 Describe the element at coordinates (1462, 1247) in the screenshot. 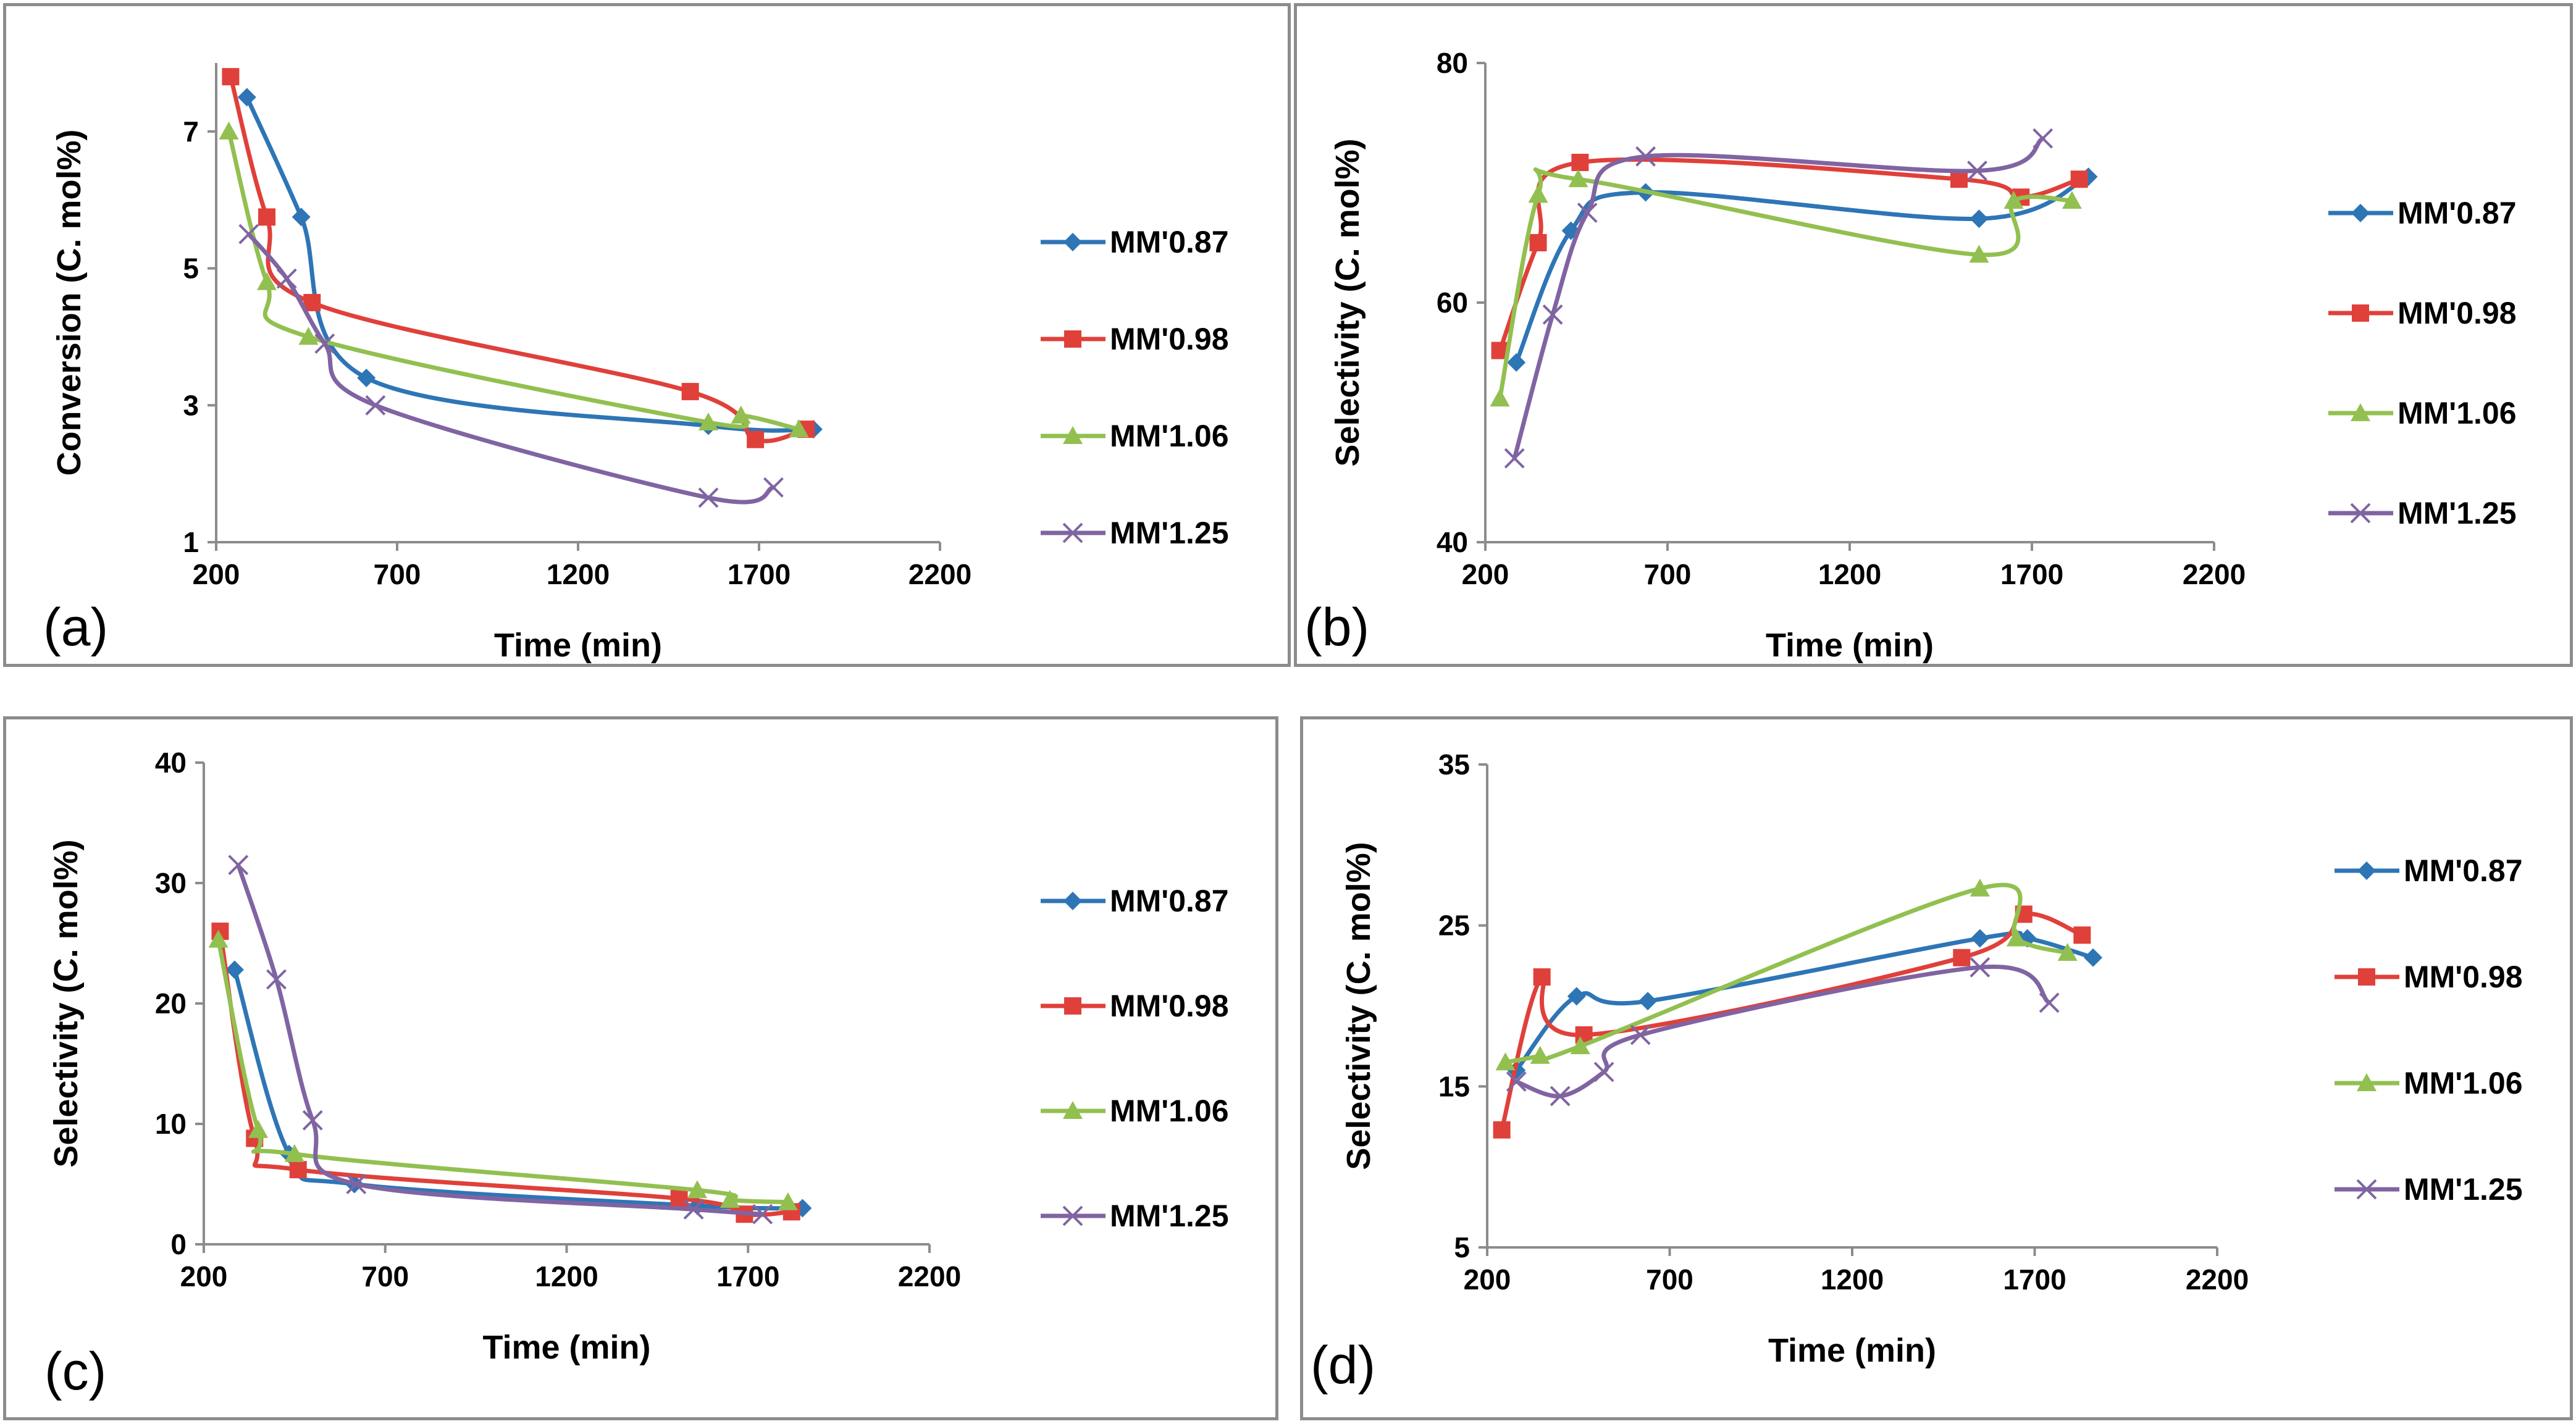

I see `chart-d-ytick-label: 5` at that location.